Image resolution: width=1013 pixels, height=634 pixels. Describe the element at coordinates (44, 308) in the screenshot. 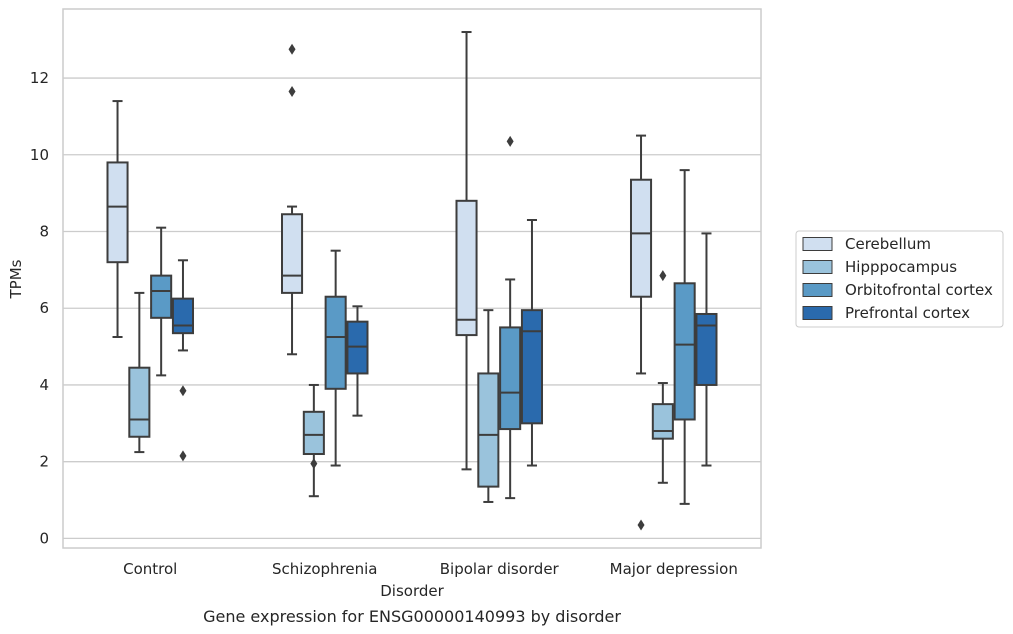

I see `y-tick-label: 6` at that location.